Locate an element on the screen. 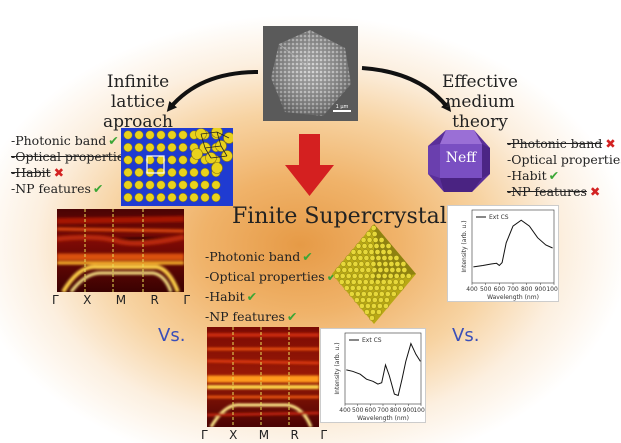  feature-item: -NP features ✖ is located at coordinates (564, 192).